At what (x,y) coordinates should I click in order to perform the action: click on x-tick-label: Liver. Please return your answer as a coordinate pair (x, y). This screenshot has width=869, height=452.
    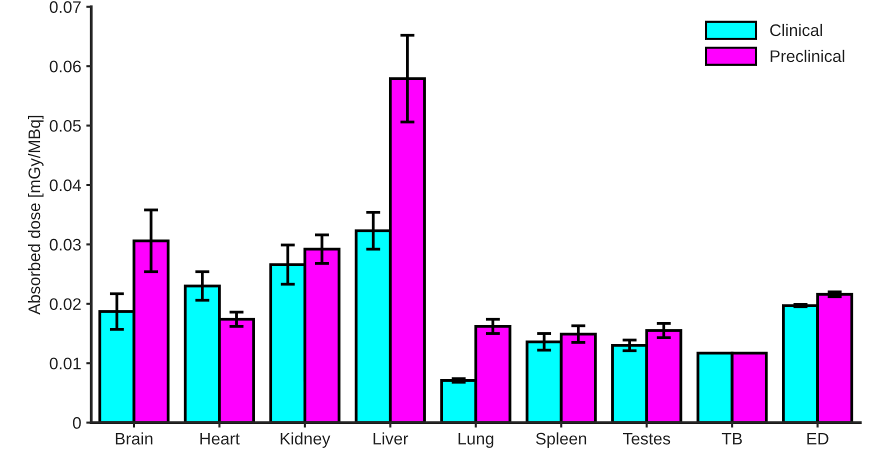
    Looking at the image, I should click on (391, 438).